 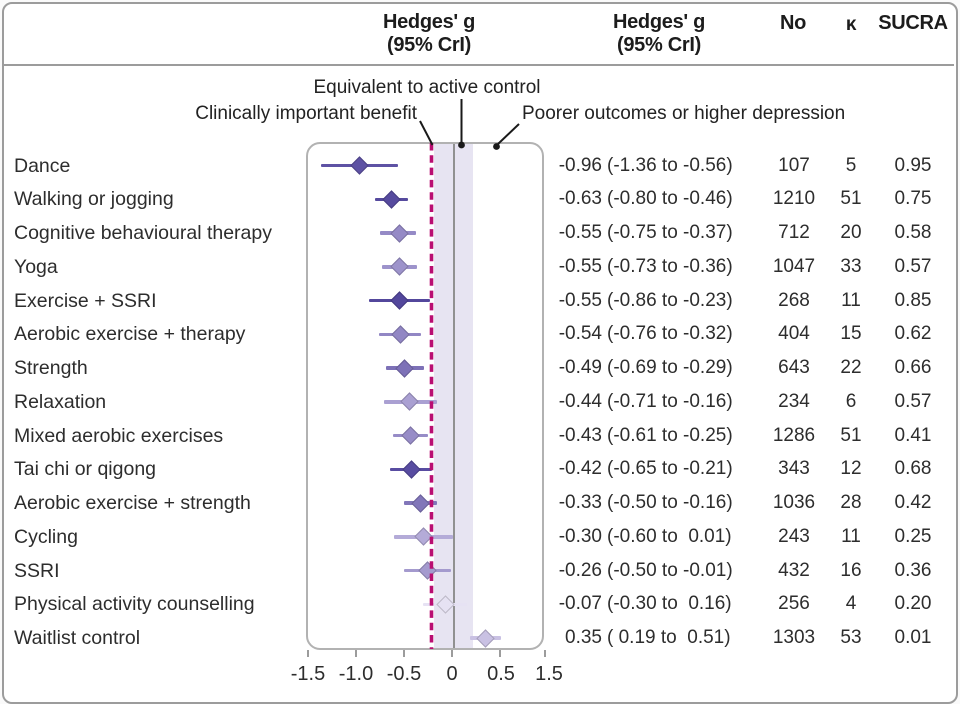 I want to click on effect-estimate: 0.35, so click(x=583, y=637).